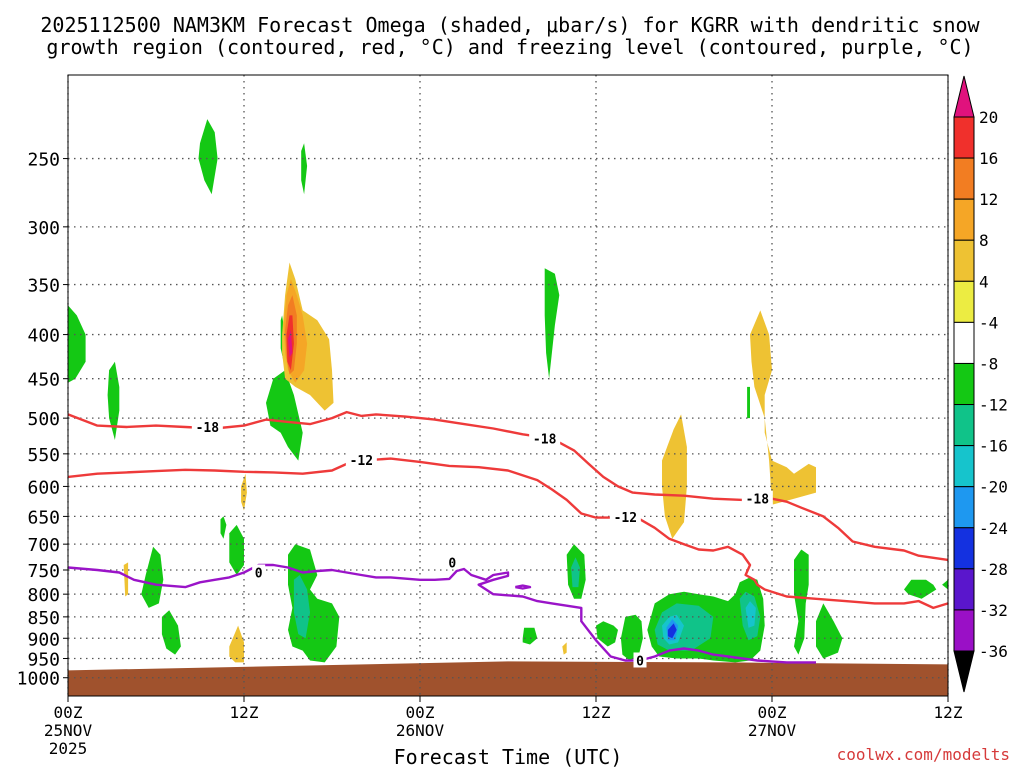 The image size is (1024, 768). What do you see at coordinates (984, 281) in the screenshot?
I see `colorbar-level-label: 4` at bounding box center [984, 281].